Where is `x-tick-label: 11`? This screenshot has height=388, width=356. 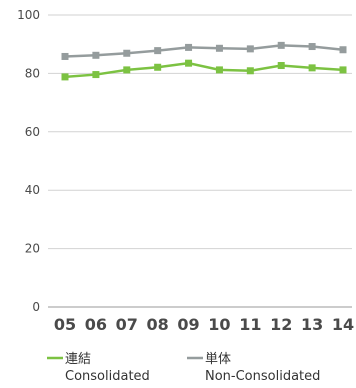 x-tick-label: 11 is located at coordinates (250, 324).